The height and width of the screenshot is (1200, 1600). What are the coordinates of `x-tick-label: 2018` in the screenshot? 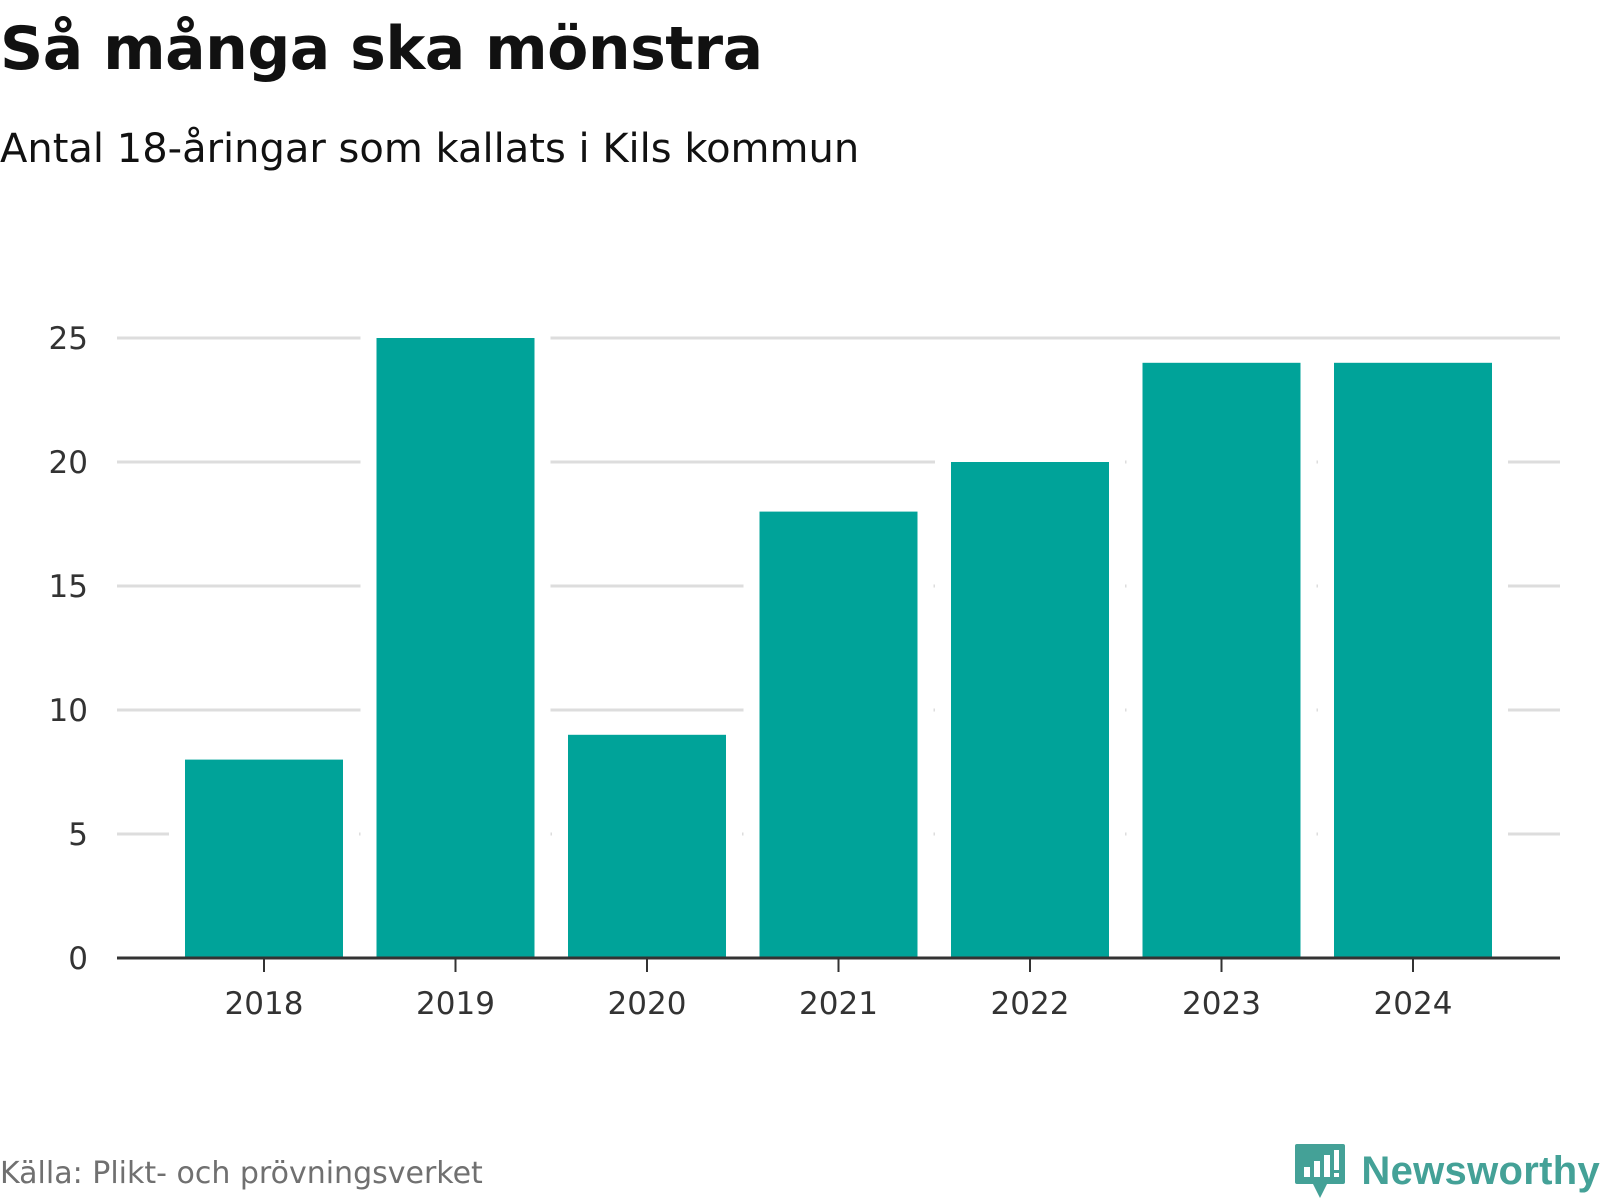 It's located at (264, 1004).